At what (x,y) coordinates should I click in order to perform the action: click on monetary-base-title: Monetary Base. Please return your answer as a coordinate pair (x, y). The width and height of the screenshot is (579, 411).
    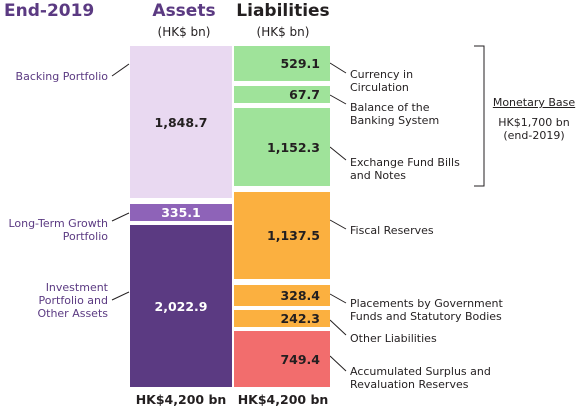
    Looking at the image, I should click on (534, 102).